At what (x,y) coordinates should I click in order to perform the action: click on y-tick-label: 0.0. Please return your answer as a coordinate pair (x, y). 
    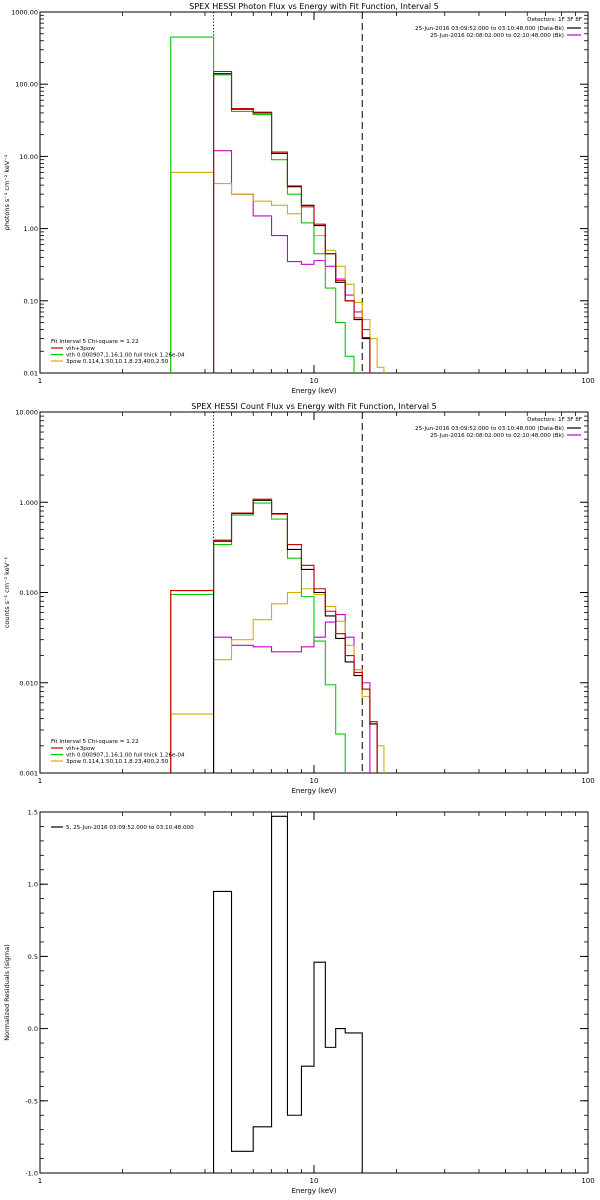
    Looking at the image, I should click on (33, 1029).